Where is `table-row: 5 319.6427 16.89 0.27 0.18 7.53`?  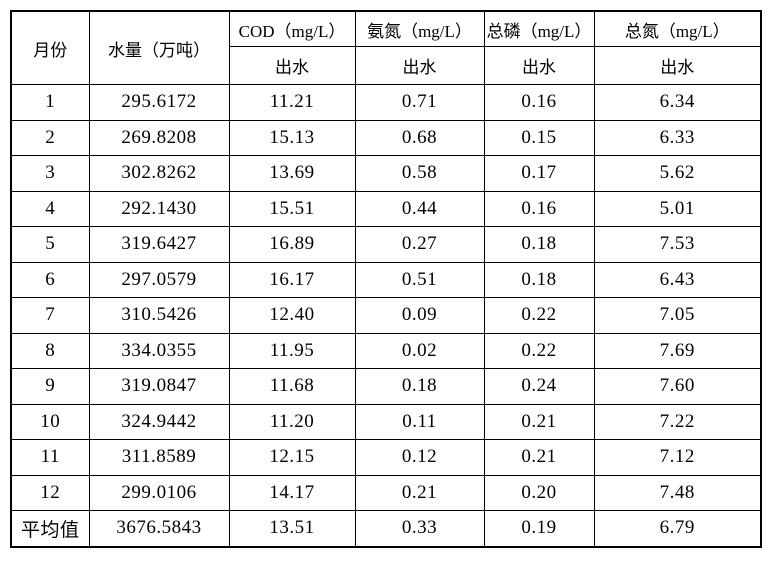 table-row: 5 319.6427 16.89 0.27 0.18 7.53 is located at coordinates (386, 244).